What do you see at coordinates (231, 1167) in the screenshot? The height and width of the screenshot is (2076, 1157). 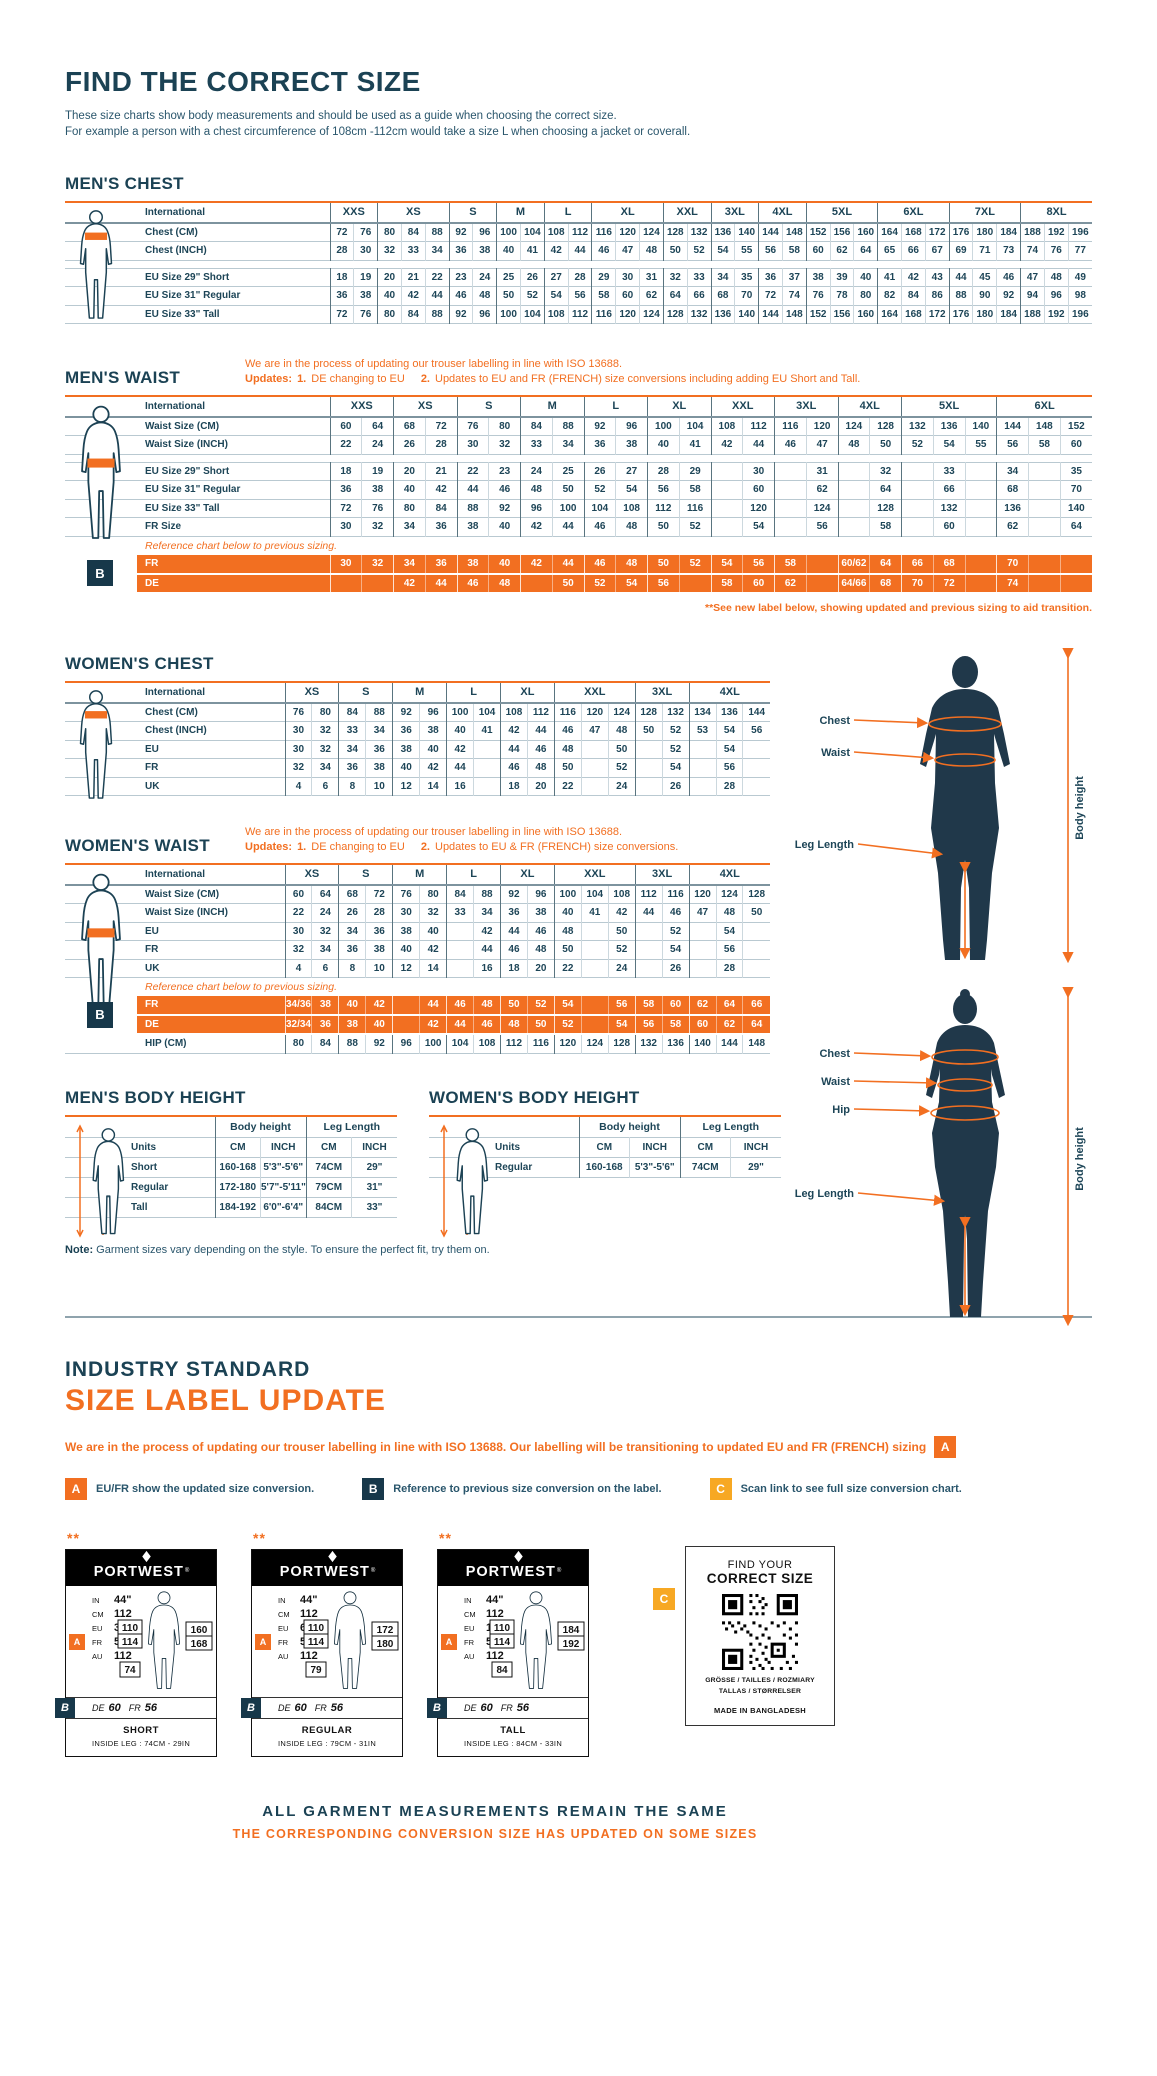 I see `table-row: Short 160-168 5'3"-5'6" 74CM 29"` at bounding box center [231, 1167].